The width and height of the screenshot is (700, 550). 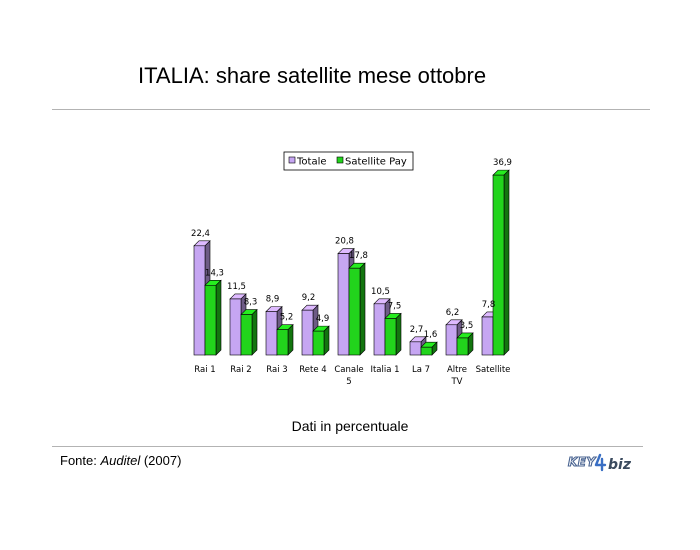 What do you see at coordinates (214, 273) in the screenshot?
I see `value-label: 14,3` at bounding box center [214, 273].